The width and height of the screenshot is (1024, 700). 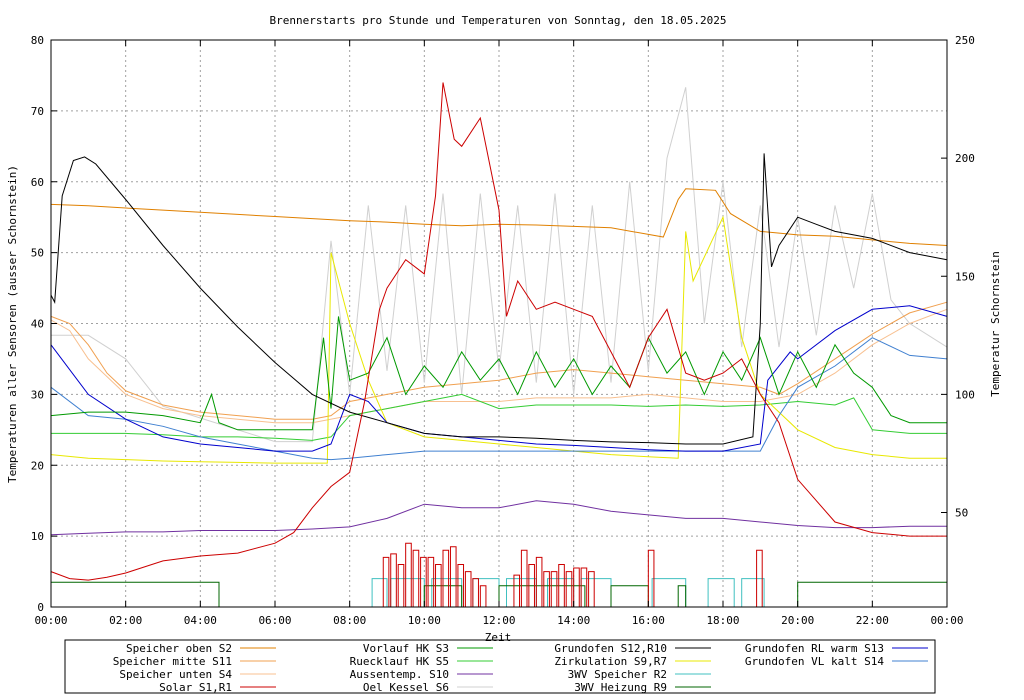 I want to click on x-tick-label: 06:00, so click(x=274, y=620).